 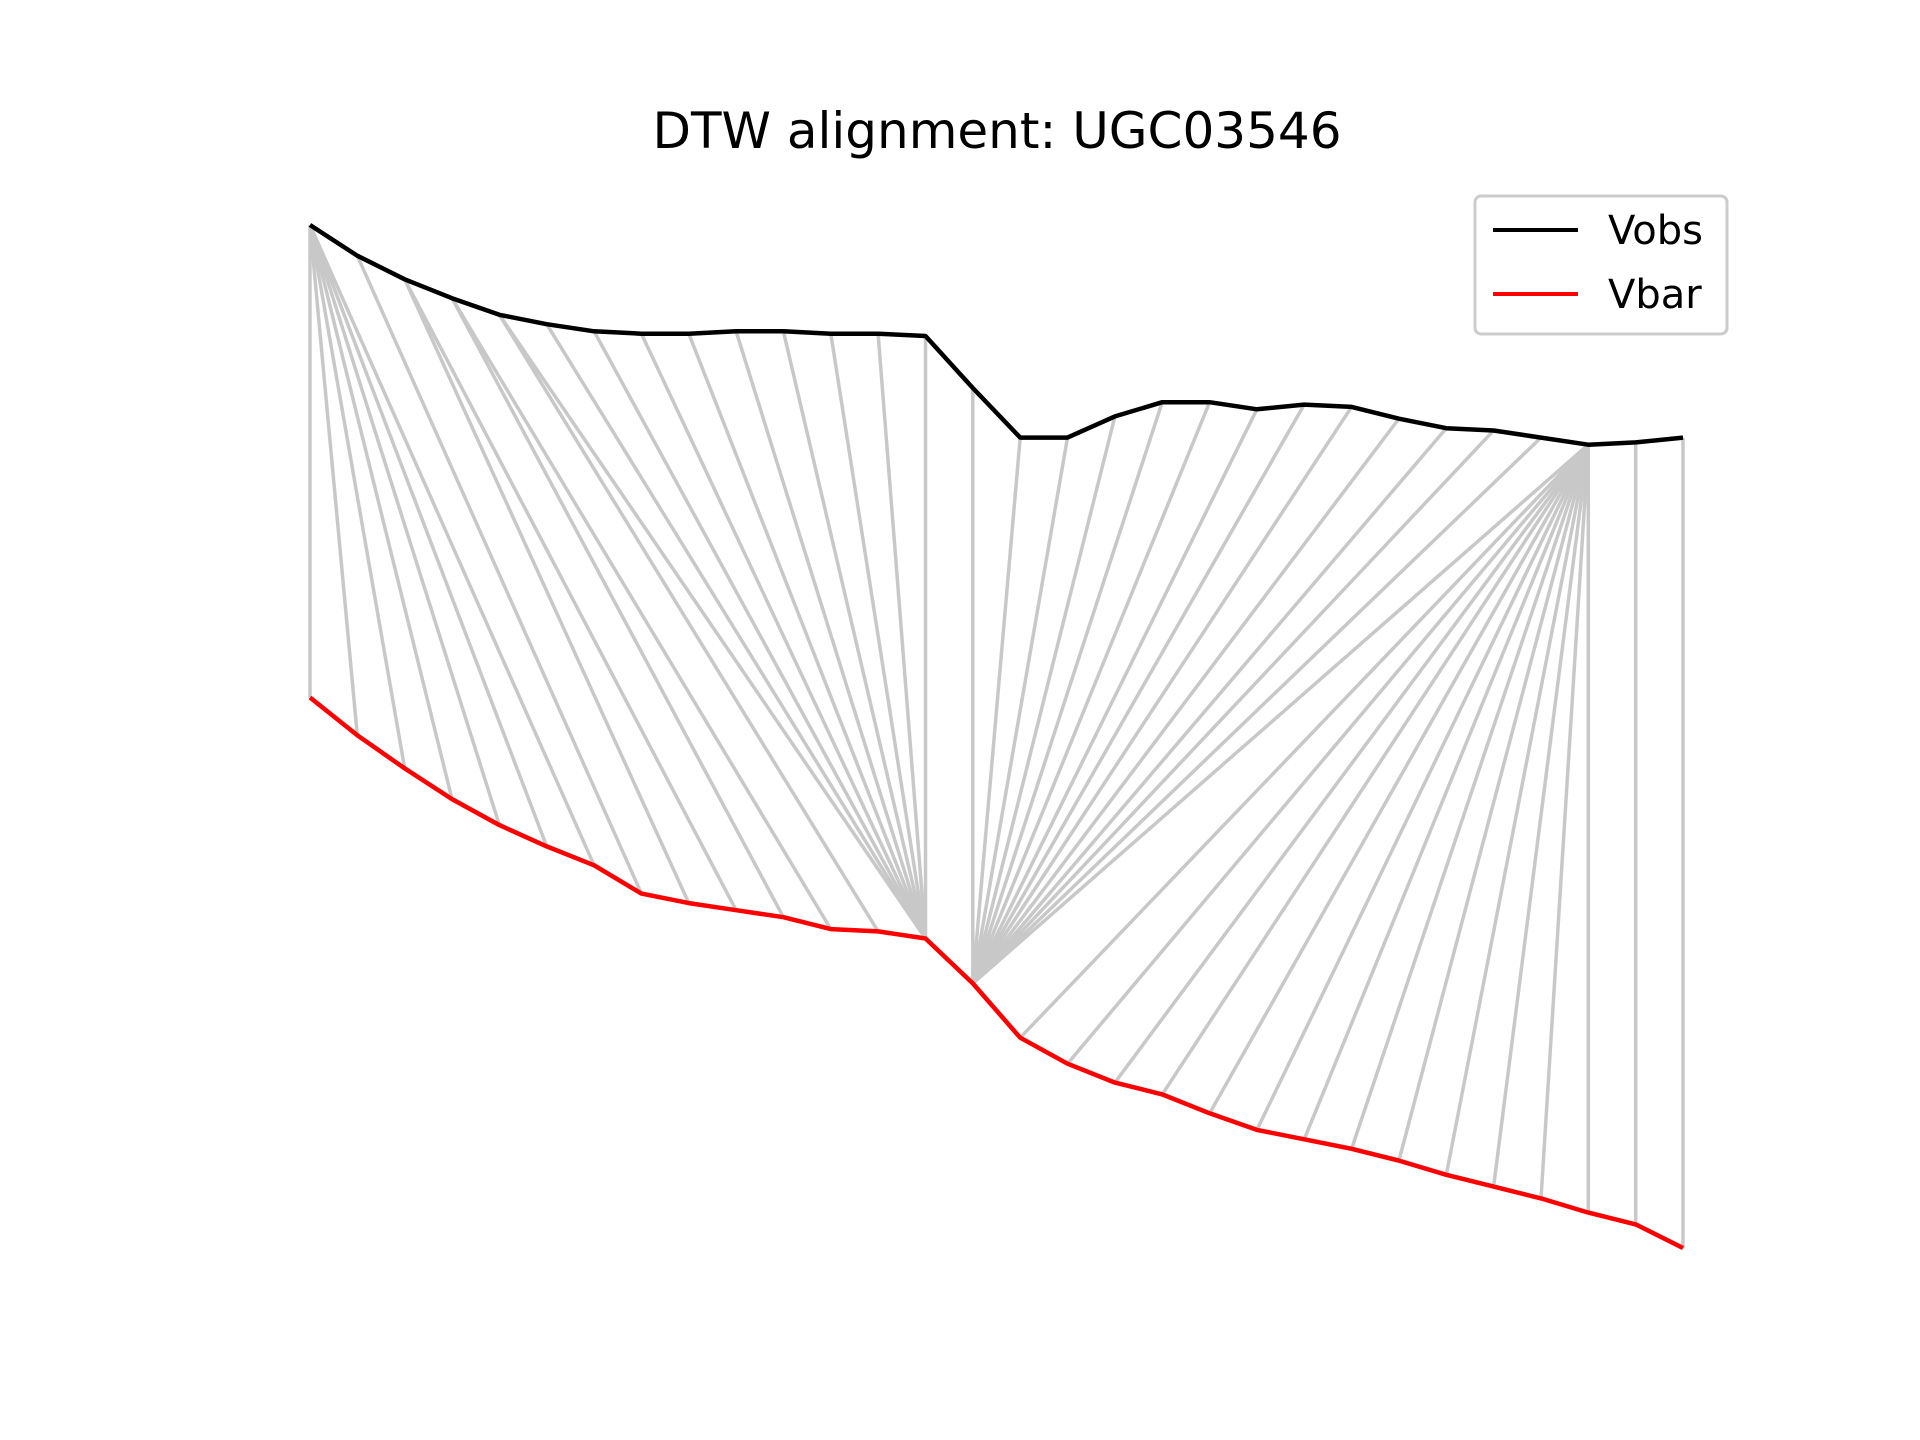 What do you see at coordinates (1655, 231) in the screenshot?
I see `legend-label-vobs: Vobs` at bounding box center [1655, 231].